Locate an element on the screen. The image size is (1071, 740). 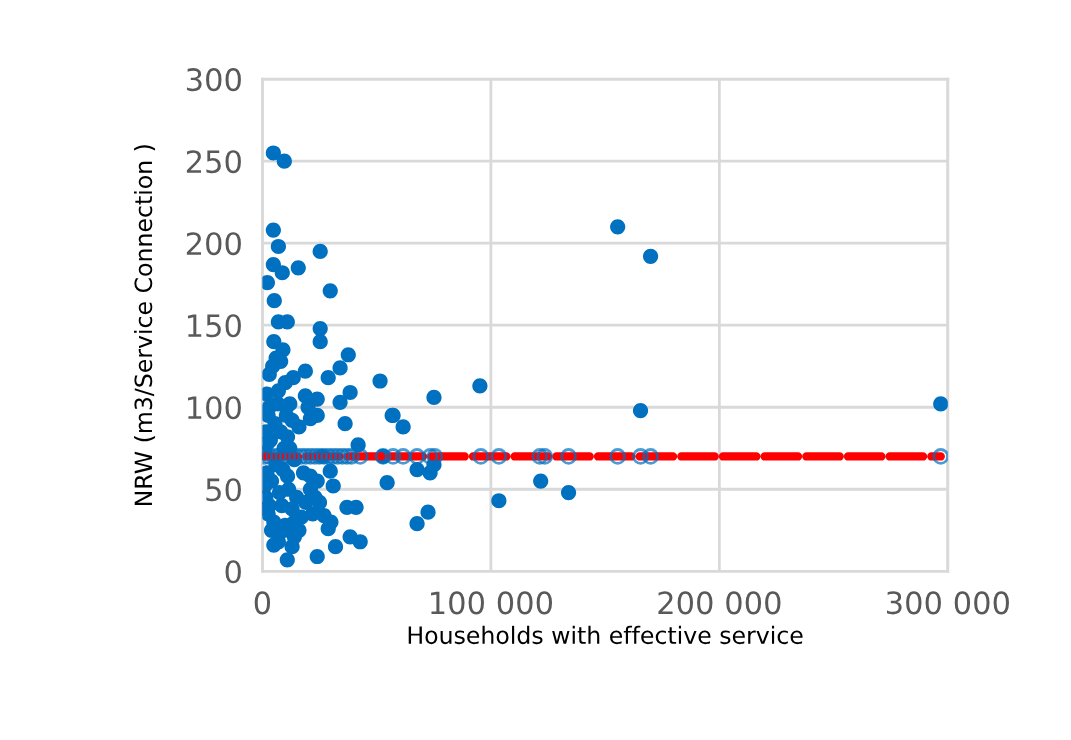
y-tick-label: 0 is located at coordinates (233, 572).